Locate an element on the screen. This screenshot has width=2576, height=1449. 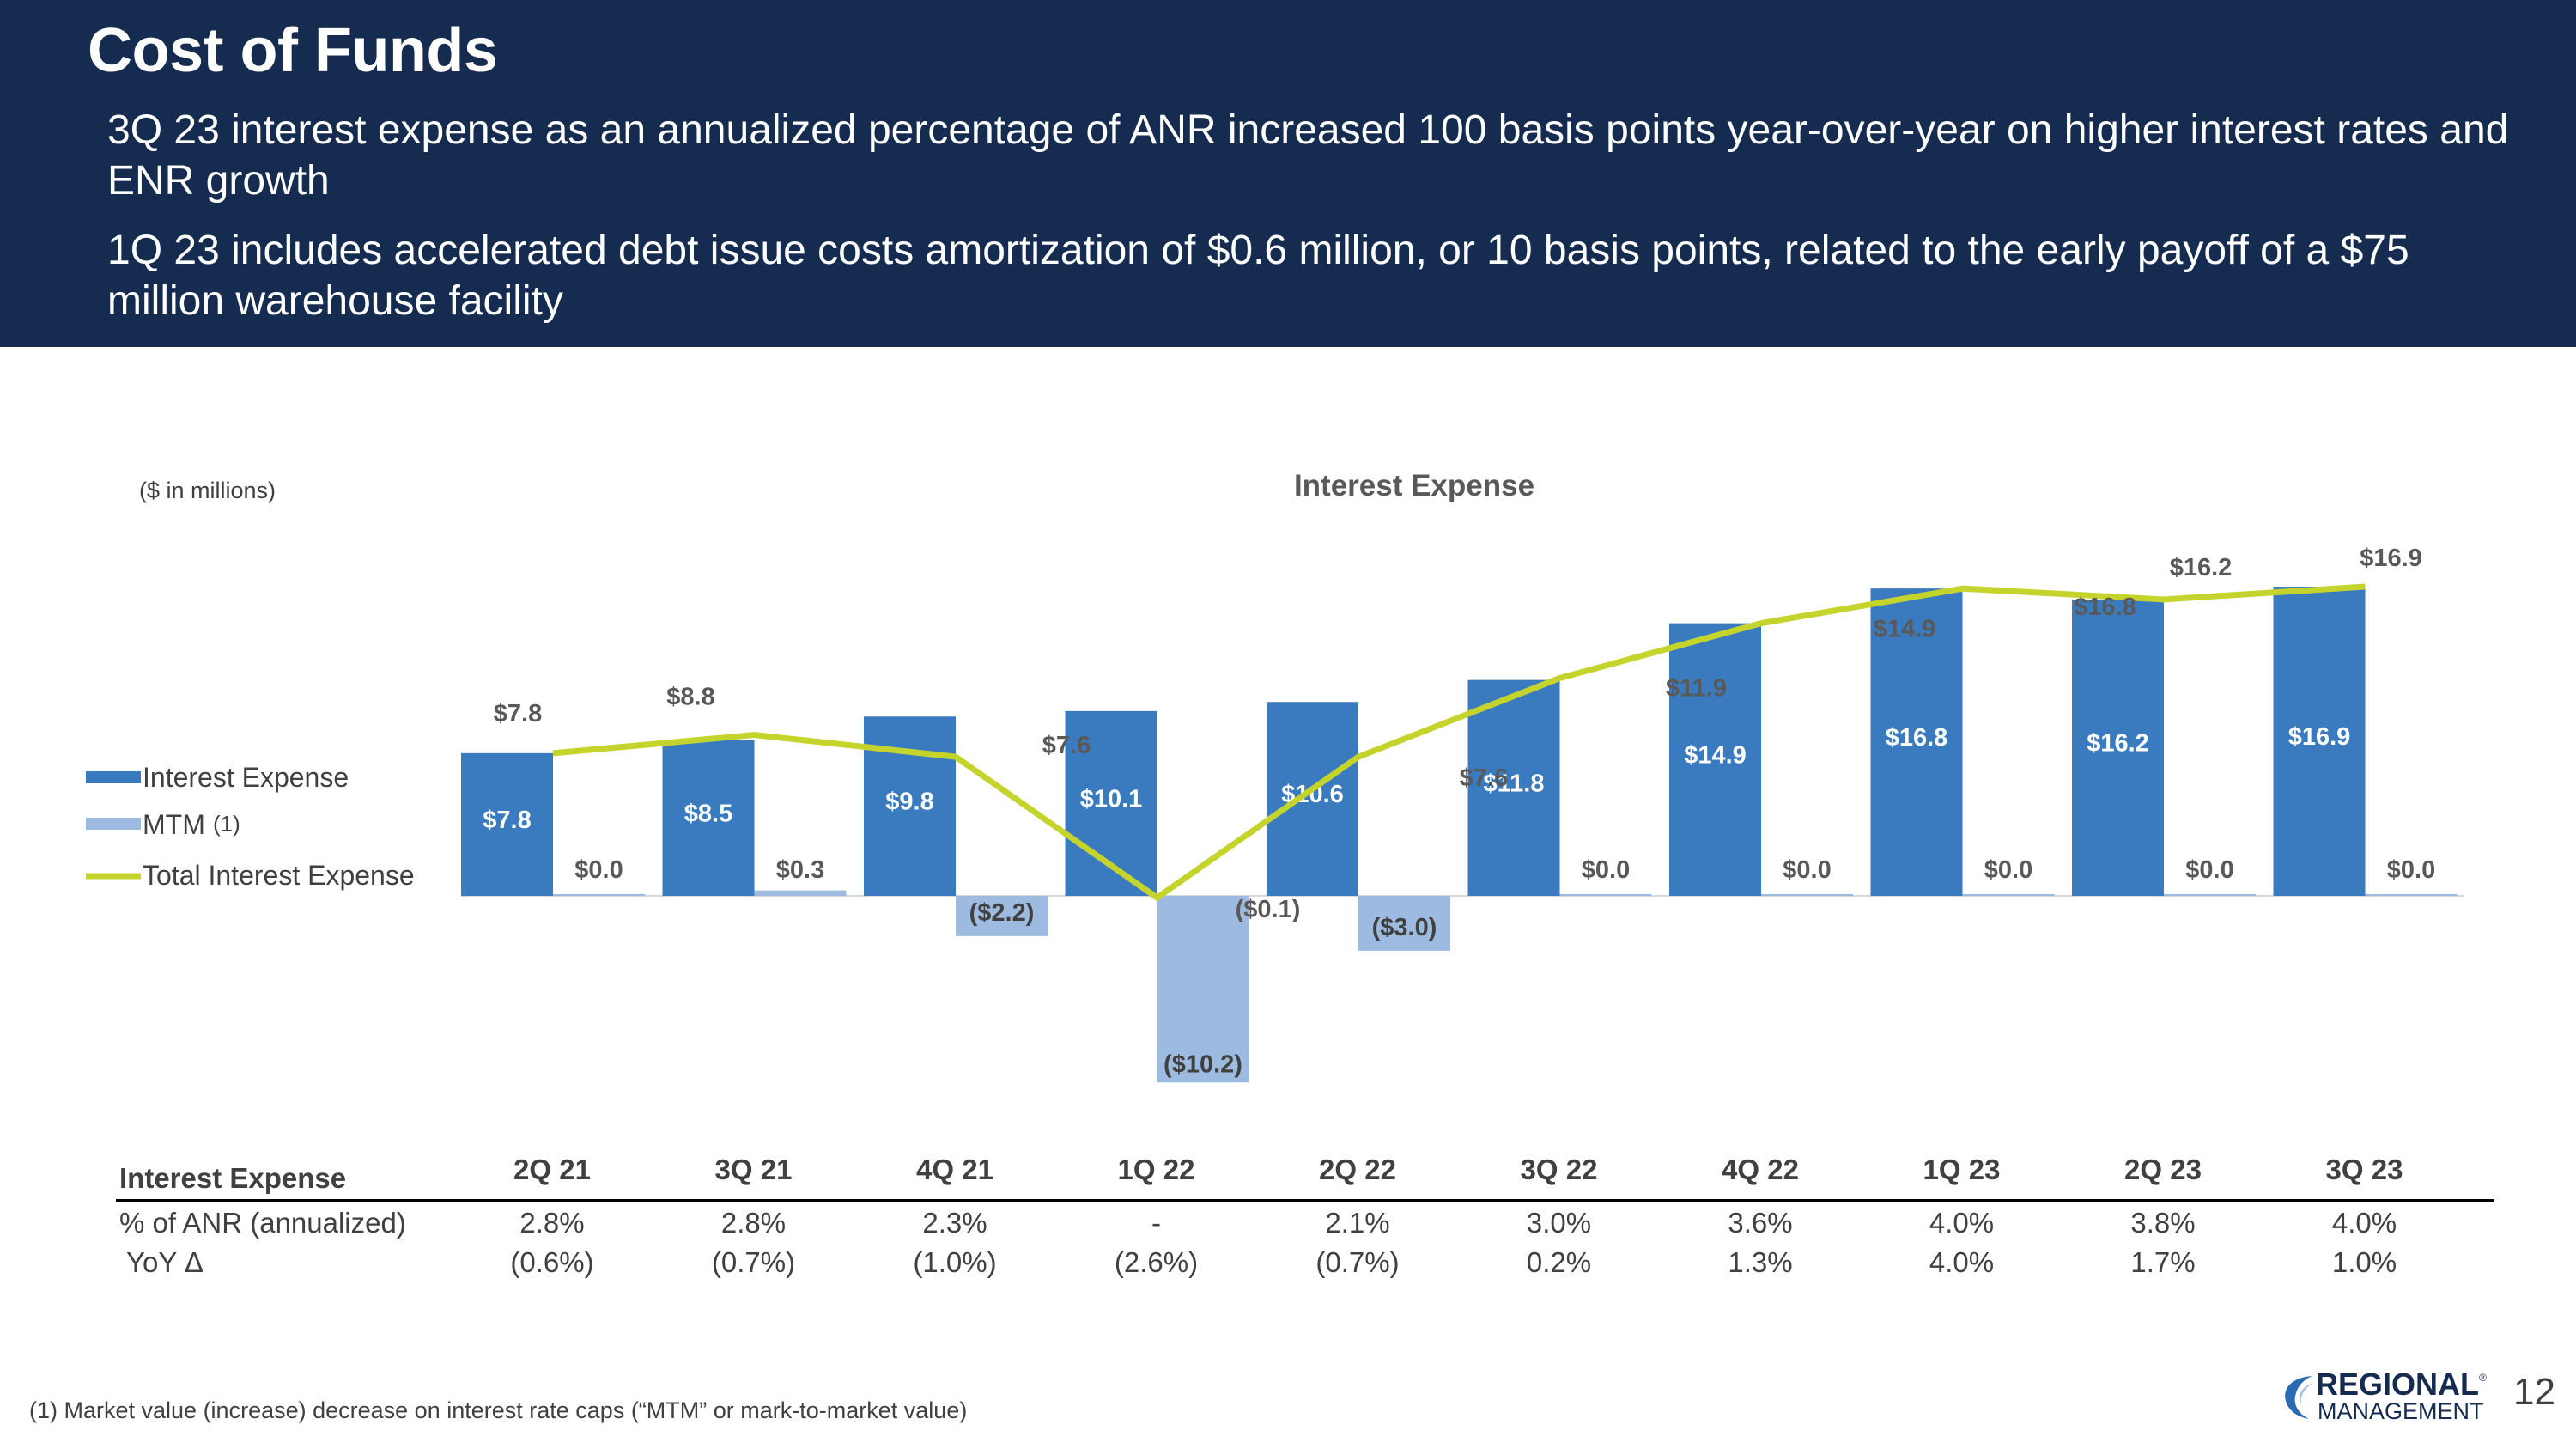
cell-yoy: 1.7% is located at coordinates (2163, 1262).